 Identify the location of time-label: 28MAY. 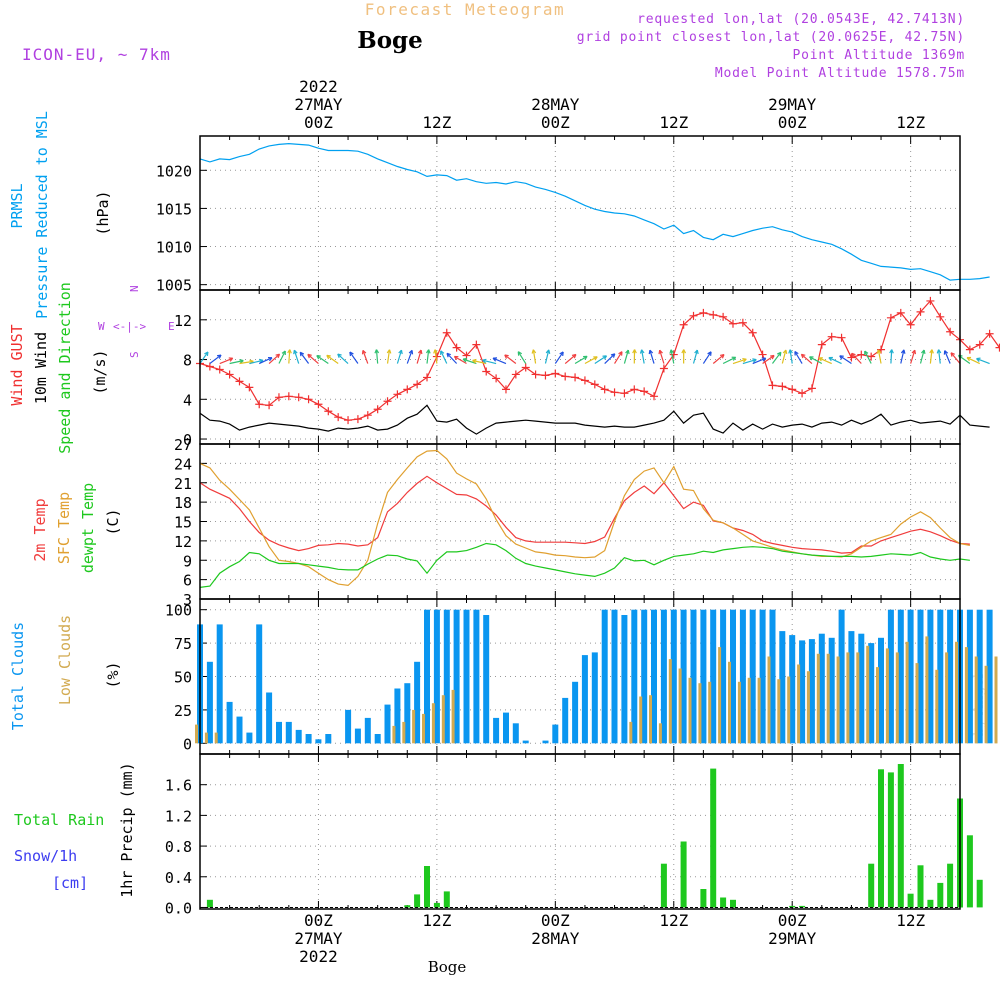
(555, 104).